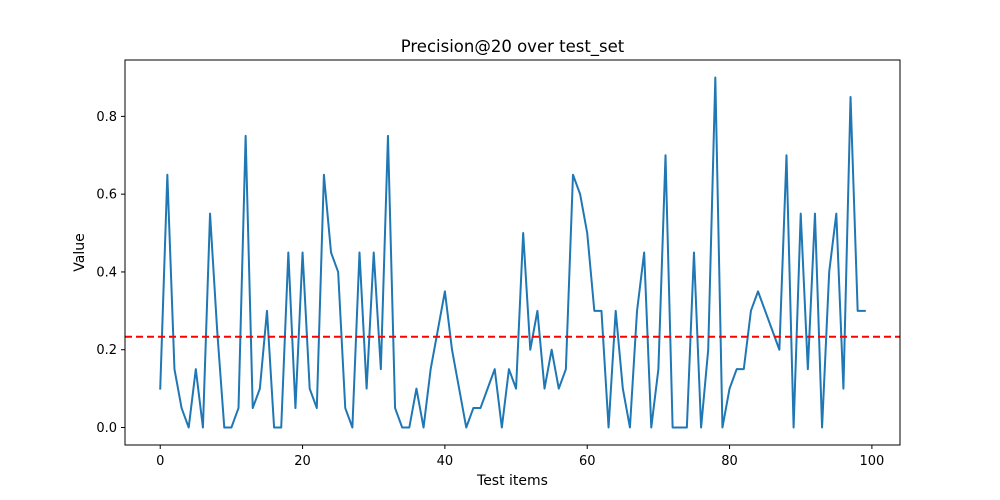  What do you see at coordinates (513, 47) in the screenshot?
I see `chart-title: Precision@20 over test_set` at bounding box center [513, 47].